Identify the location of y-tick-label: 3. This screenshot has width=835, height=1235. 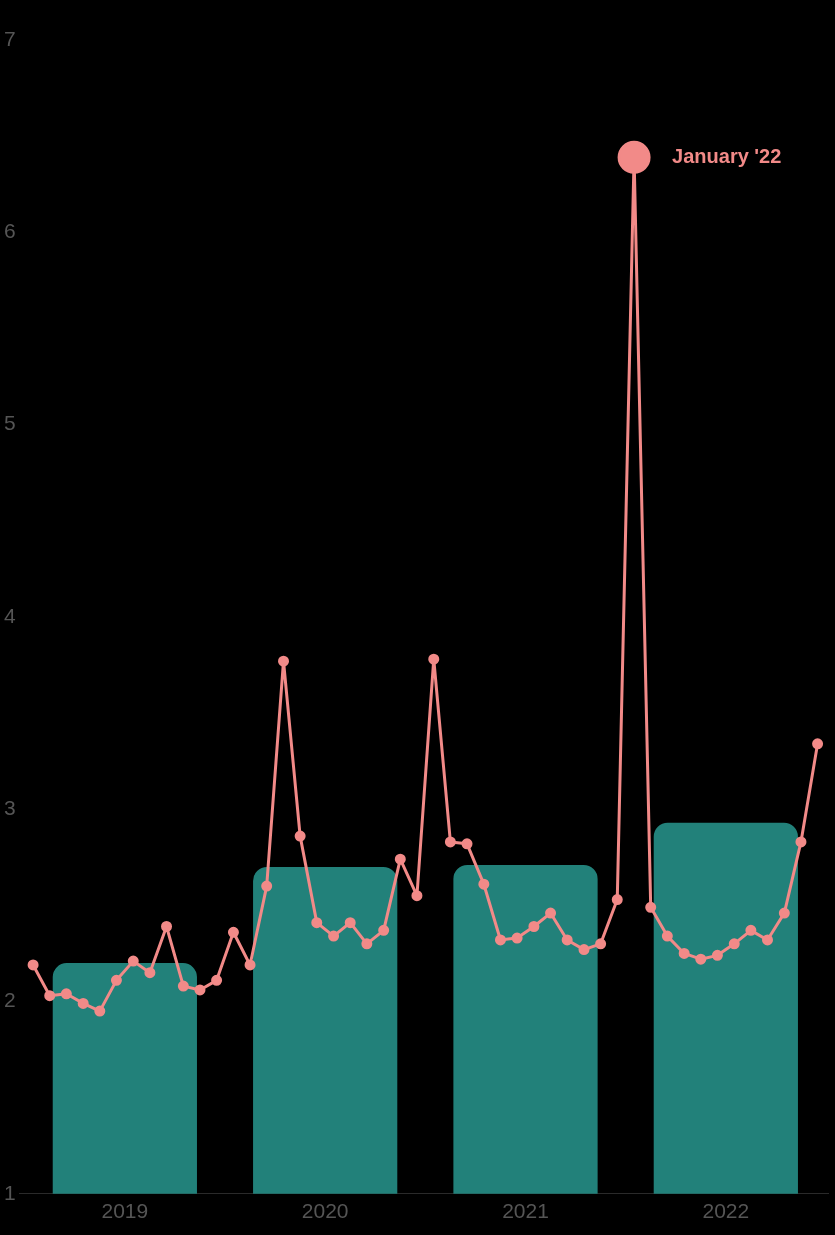
(9, 807).